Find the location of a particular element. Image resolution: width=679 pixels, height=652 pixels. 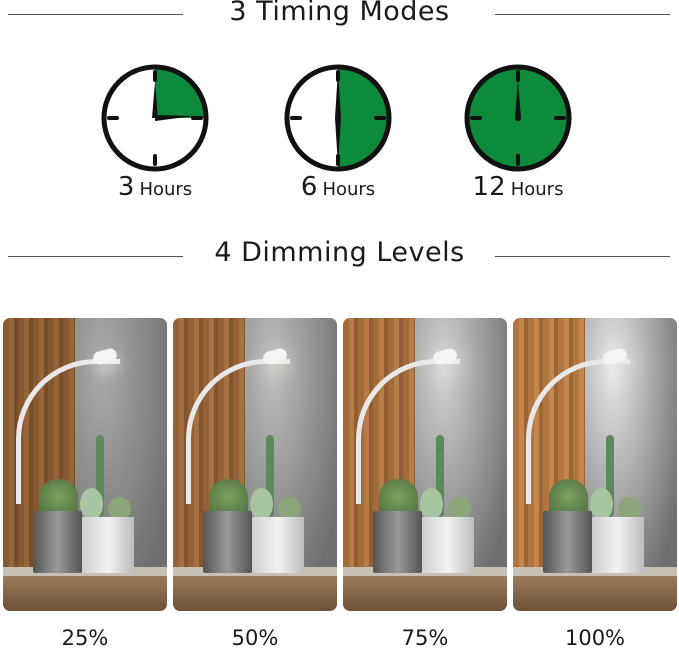

clock-icon-3h is located at coordinates (155, 118).